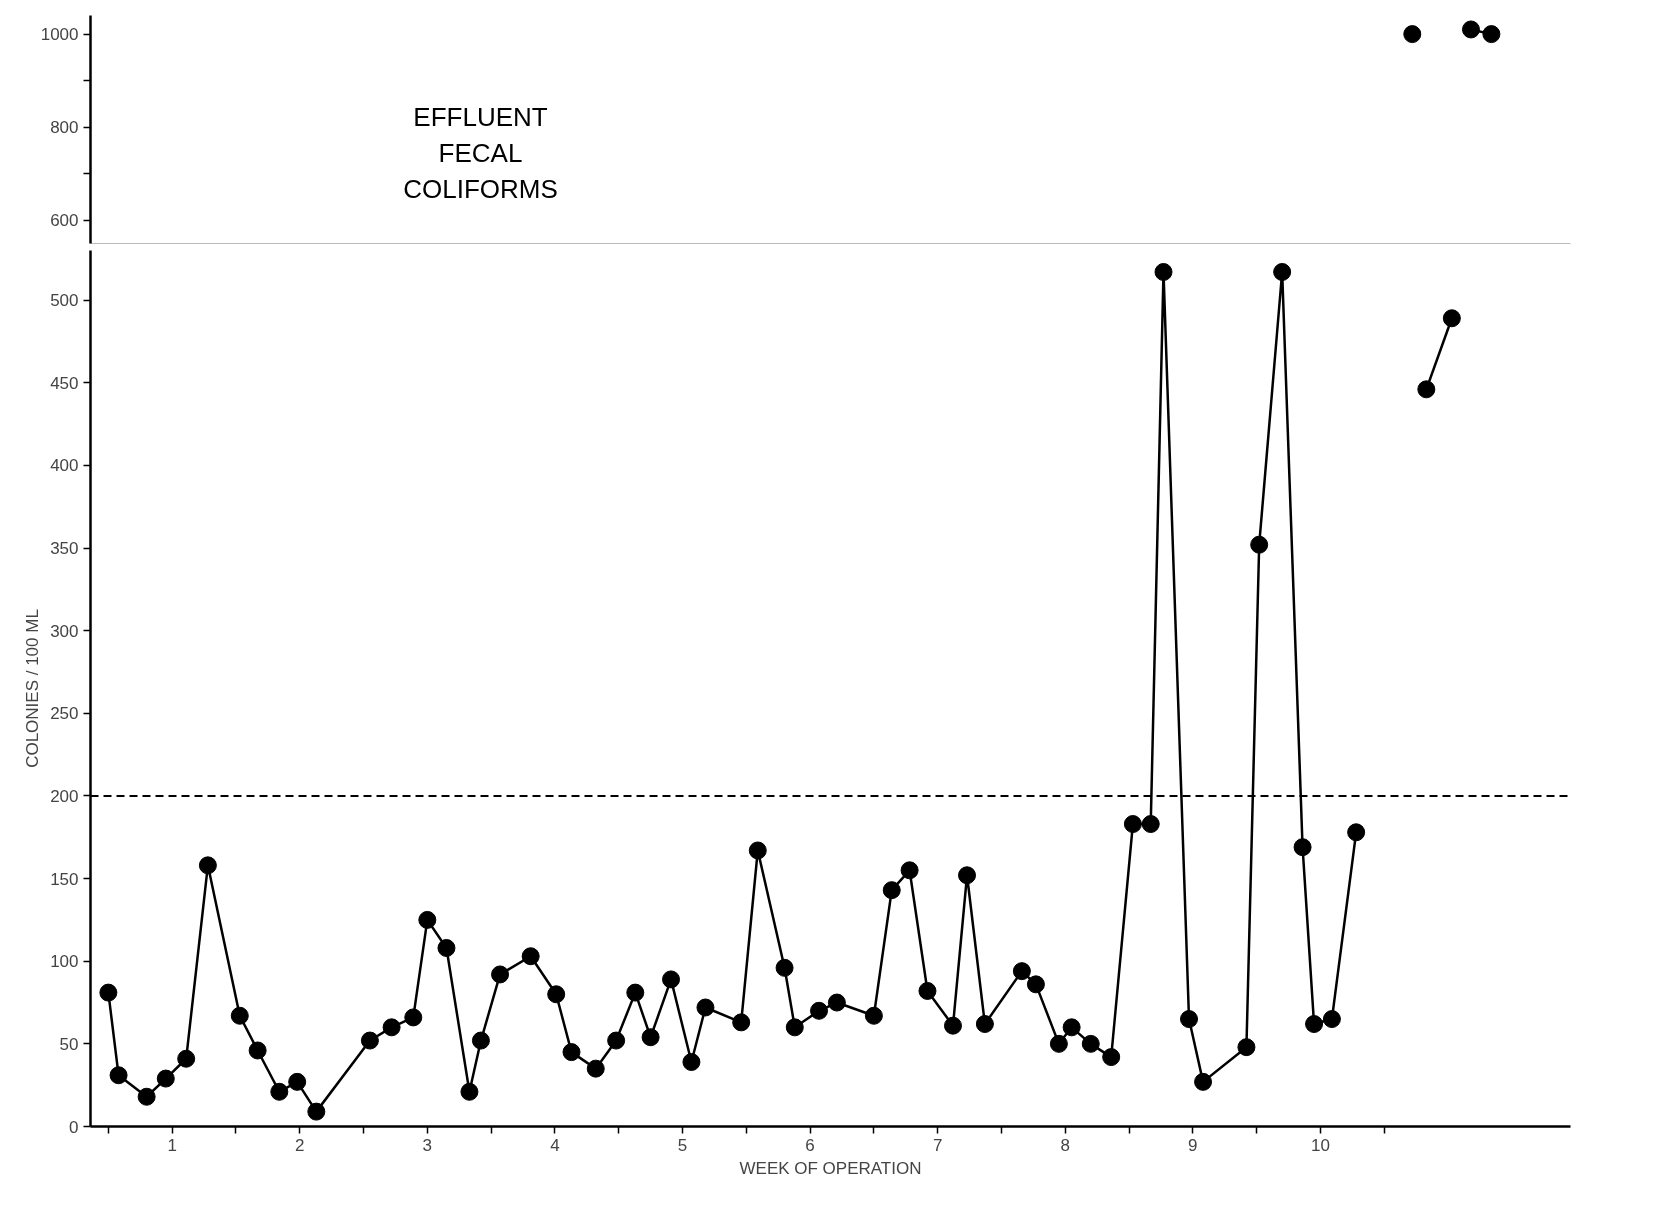 The height and width of the screenshot is (1228, 1672). I want to click on y-tick-label: 300, so click(64, 631).